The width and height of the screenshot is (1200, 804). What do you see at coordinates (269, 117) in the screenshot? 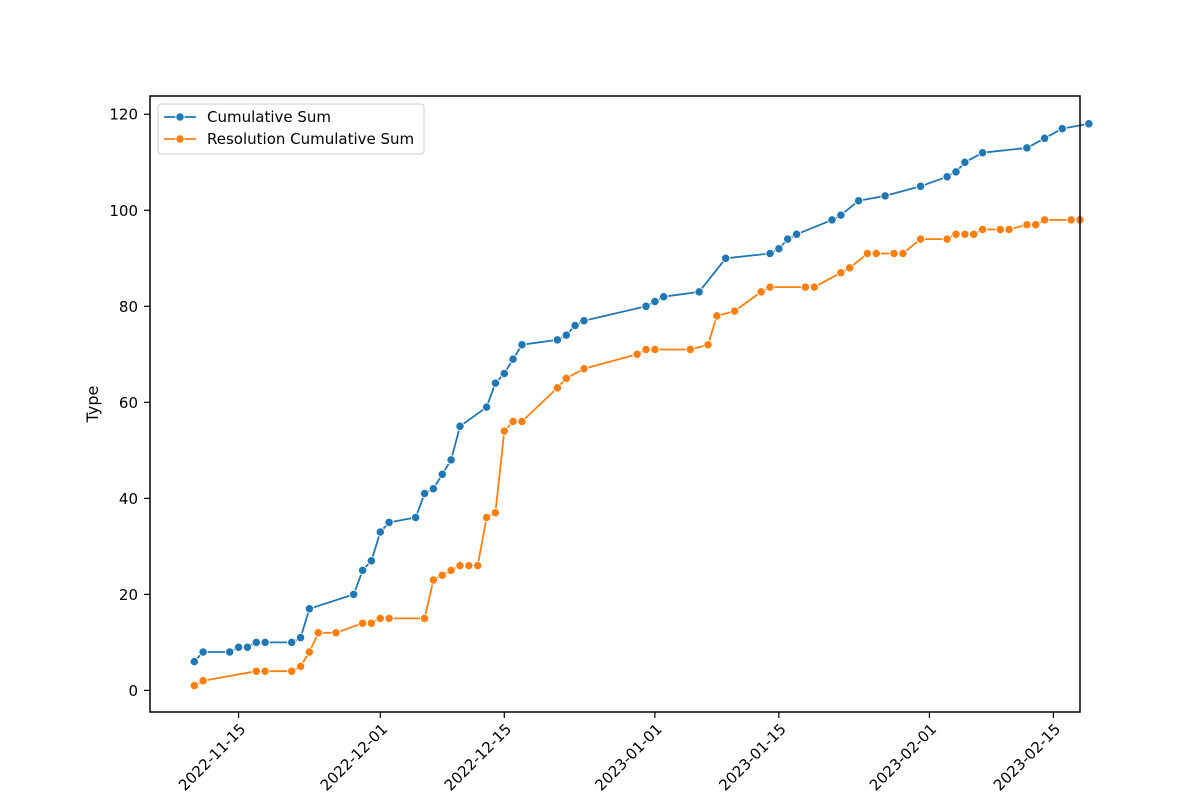
I see `legend-label: Cumulative Sum` at bounding box center [269, 117].